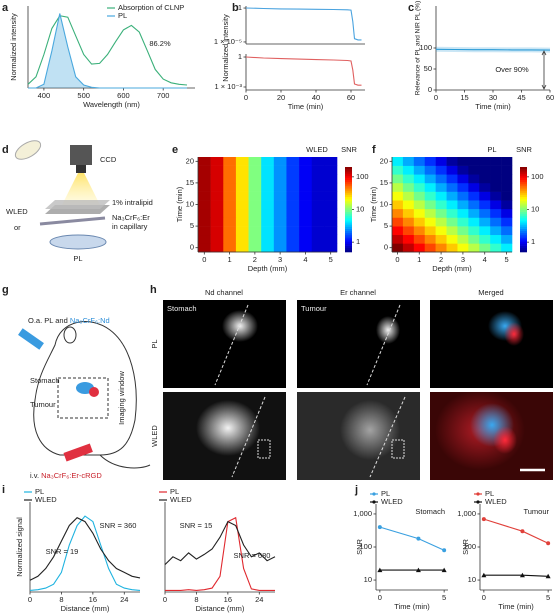 The width and height of the screenshot is (554, 614). What do you see at coordinates (154, 343) in the screenshot?
I see `row-label: PL` at bounding box center [154, 343].